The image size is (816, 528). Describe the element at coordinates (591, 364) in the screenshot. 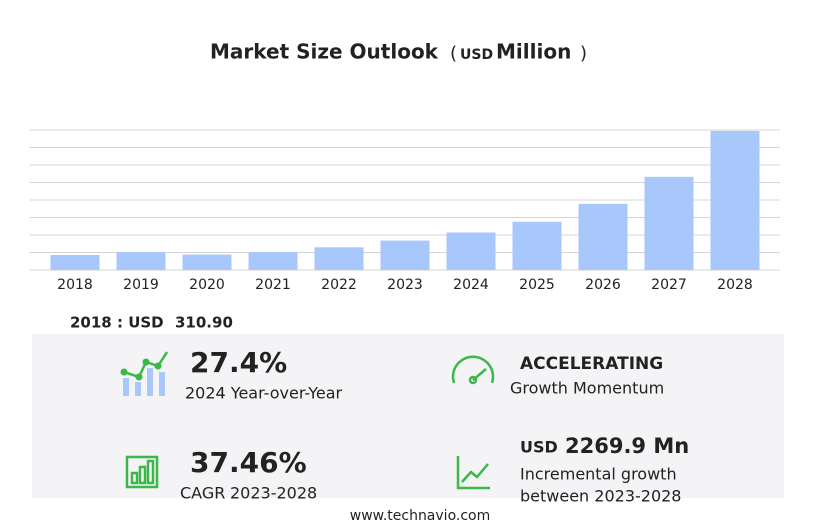

I see `momentum-value: ACCELERATING` at that location.